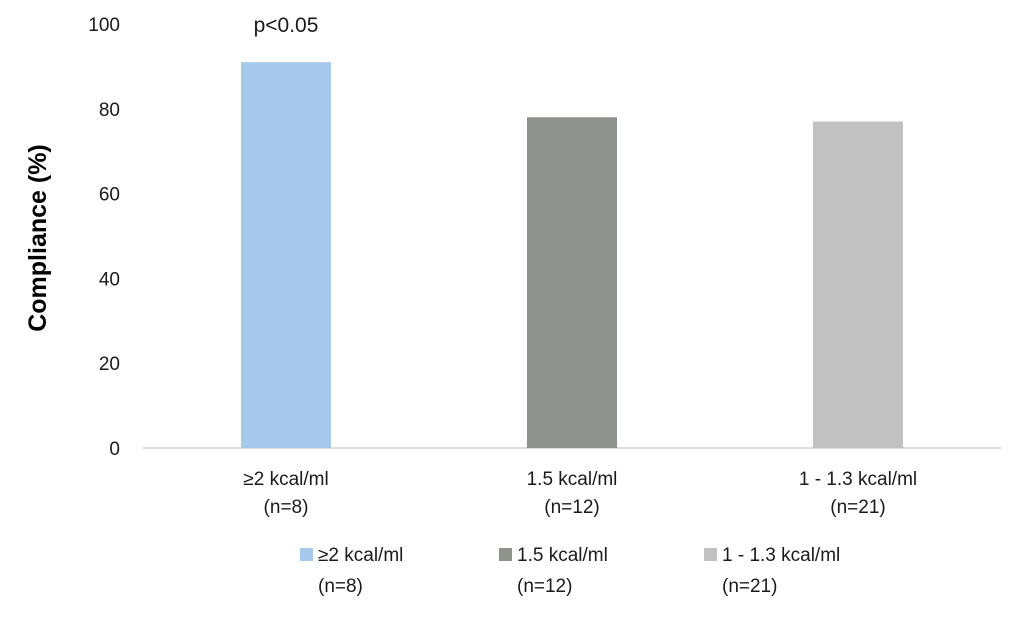 The width and height of the screenshot is (1024, 617). Describe the element at coordinates (104, 237) in the screenshot. I see `y-axis: 0 20 40 60 80 100` at that location.